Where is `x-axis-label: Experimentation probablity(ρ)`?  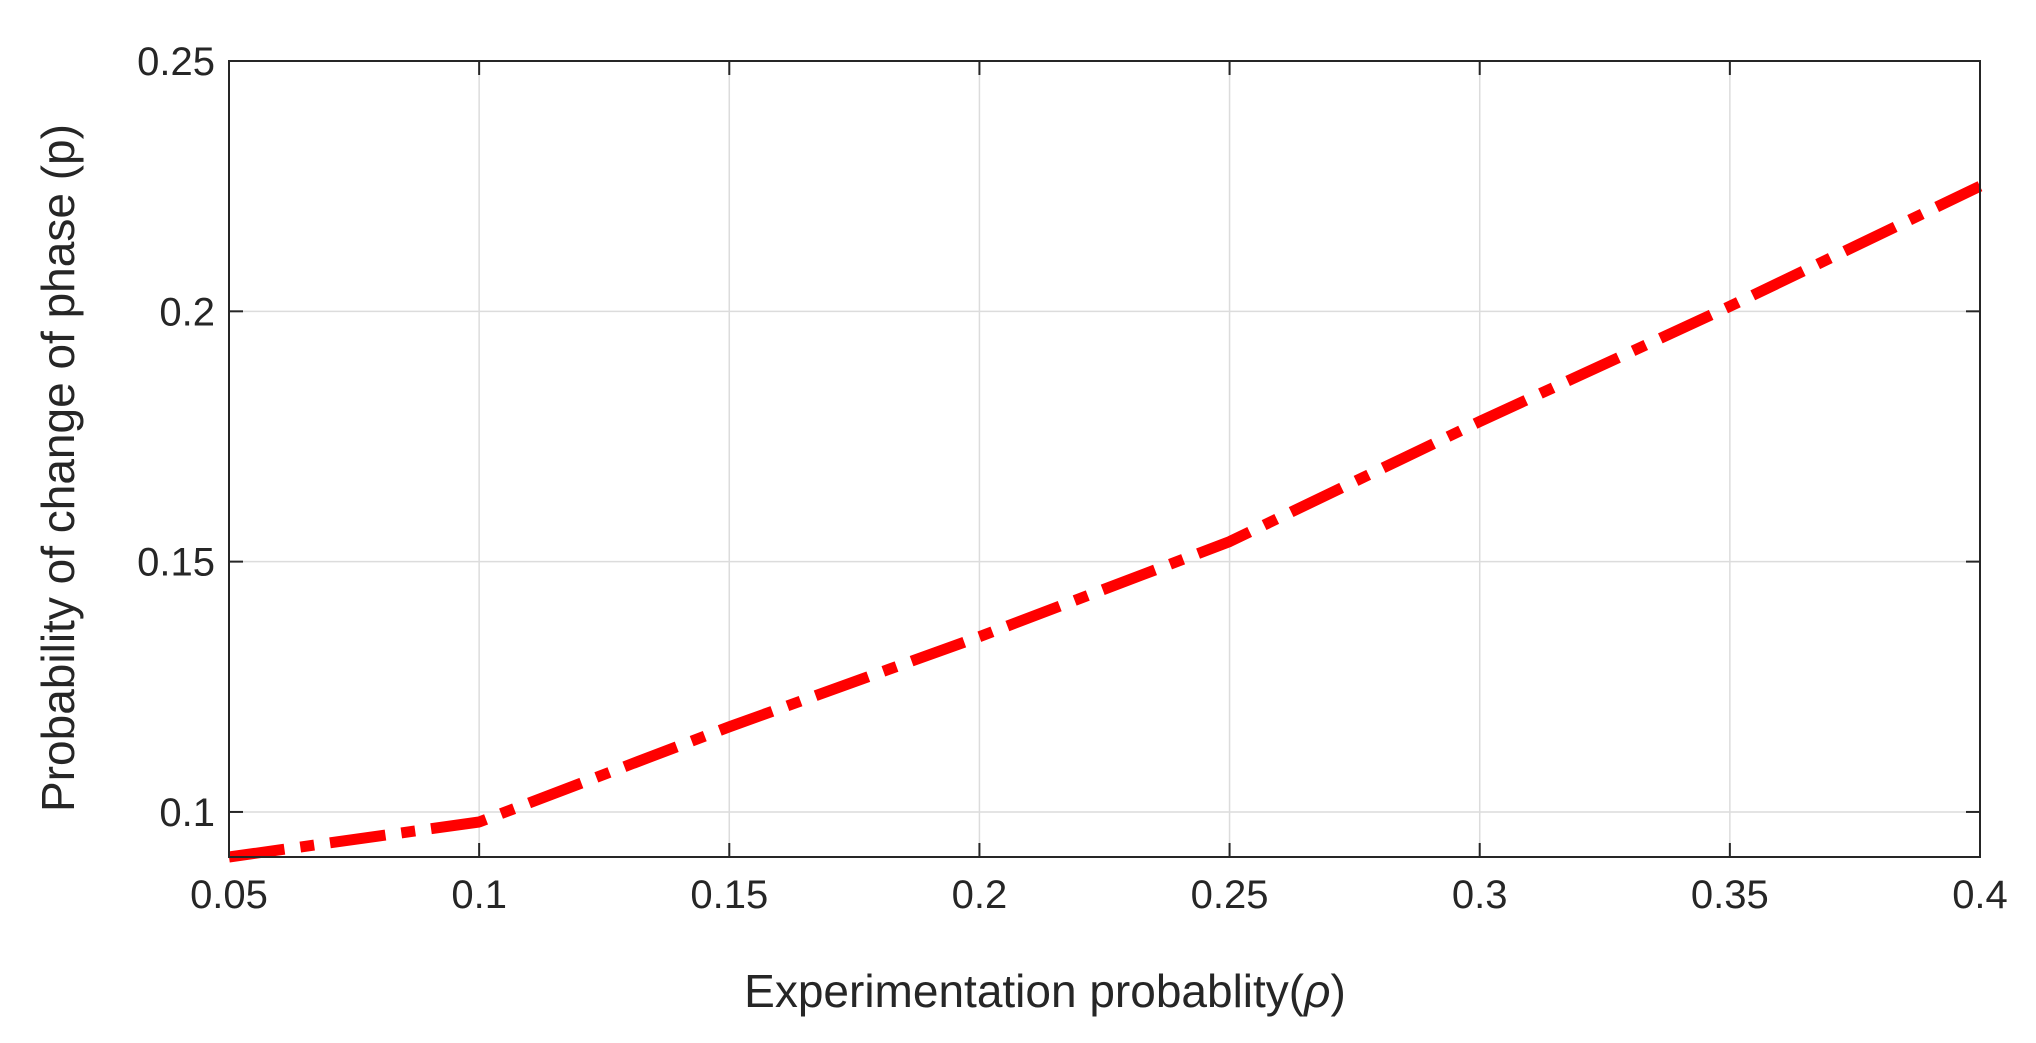
x-axis-label: Experimentation probablity(ρ) is located at coordinates (1045, 991).